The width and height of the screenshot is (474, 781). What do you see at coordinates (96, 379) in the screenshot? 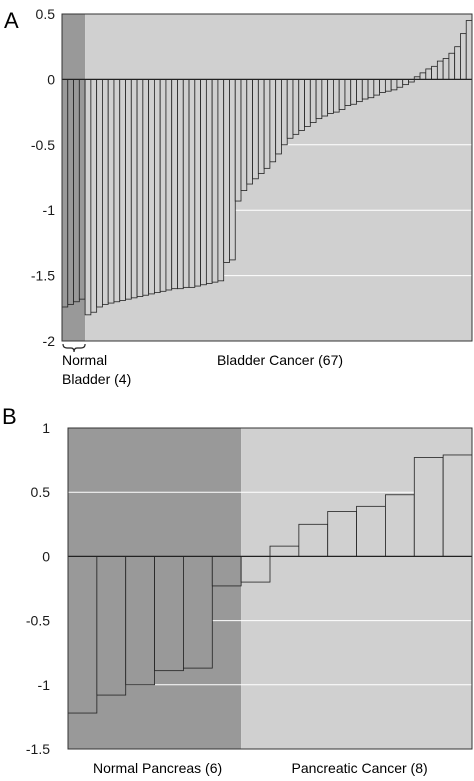
I see `label-line: Bladder (4)` at bounding box center [96, 379].